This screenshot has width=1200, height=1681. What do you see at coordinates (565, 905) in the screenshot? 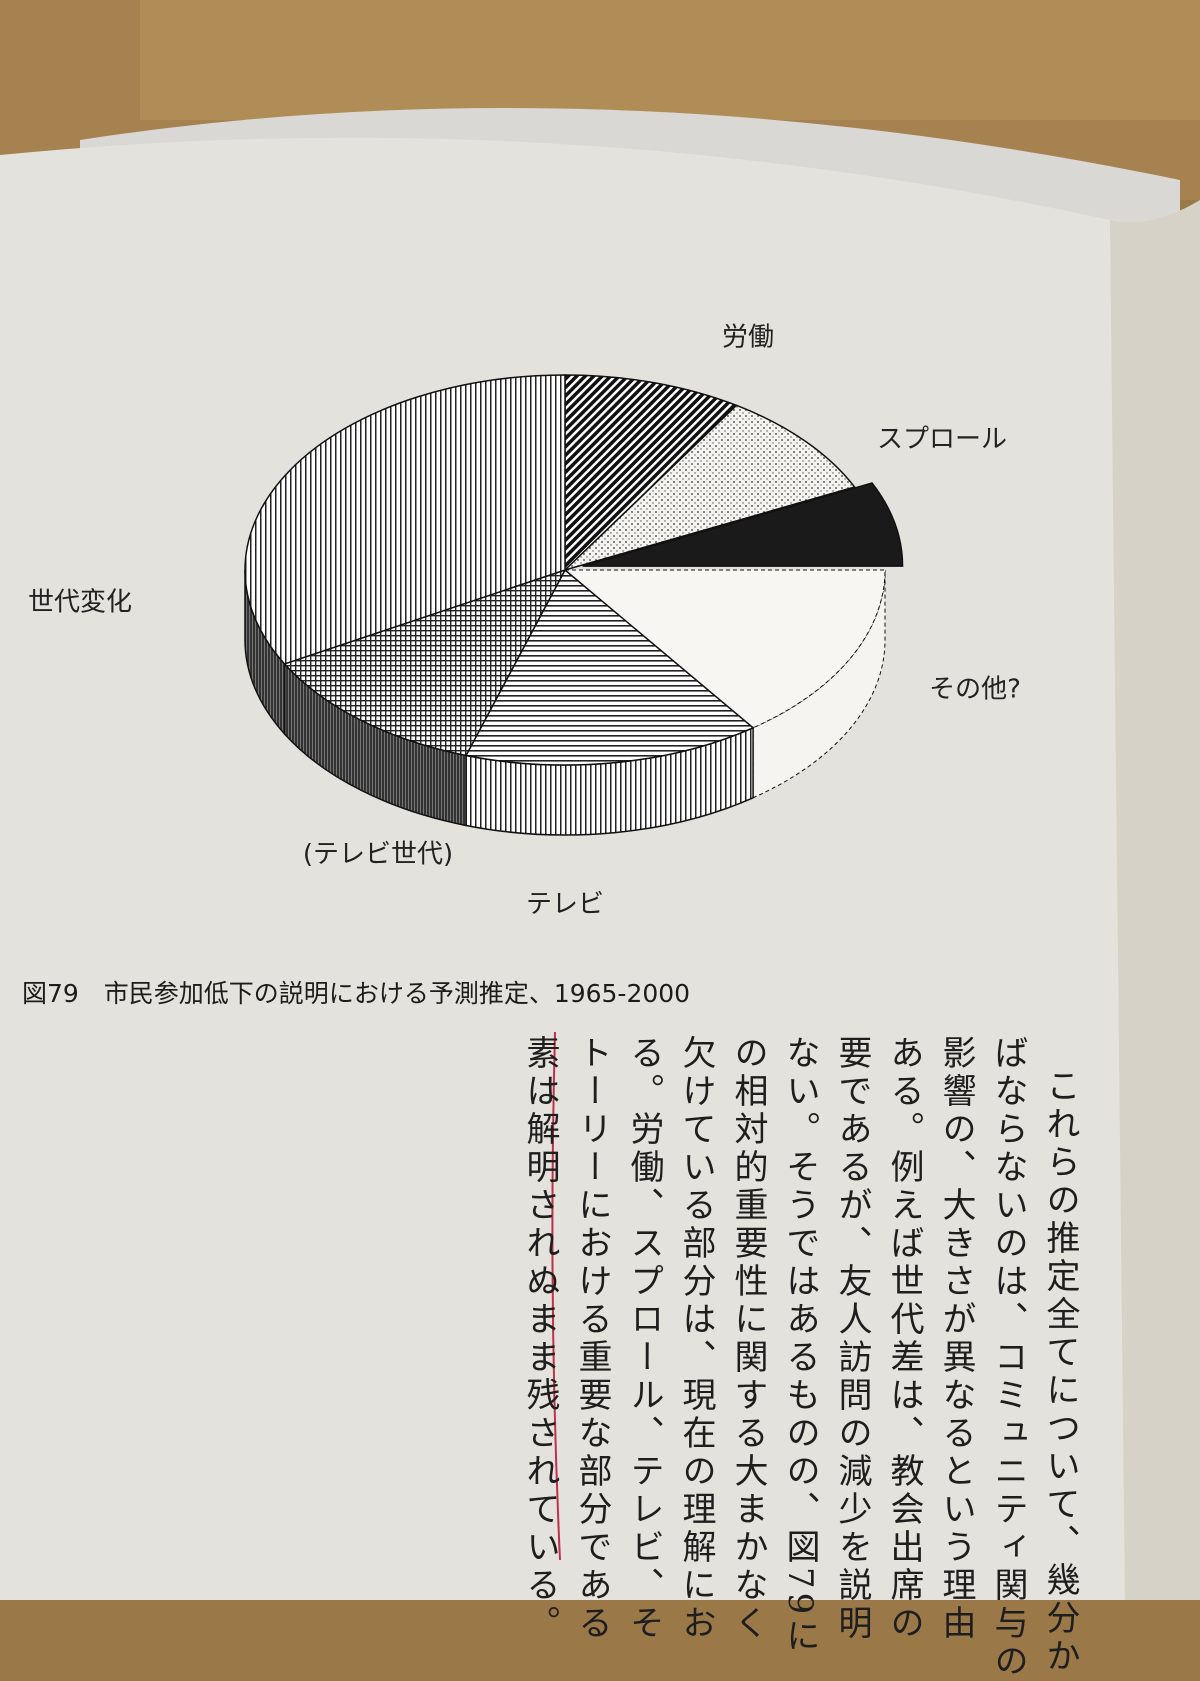
I see `slice-label: テレビ` at bounding box center [565, 905].